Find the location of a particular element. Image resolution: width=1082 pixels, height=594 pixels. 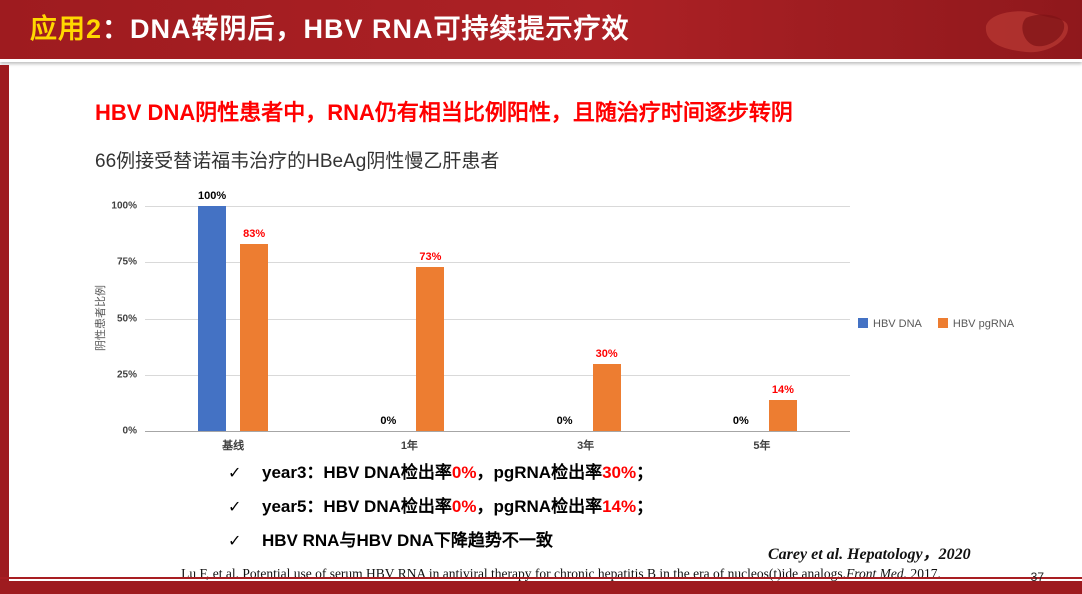

bullet-item: ✓ year5：HBV DNA检出率0%，pgRNA检出率14%； is located at coordinates (440, 504).